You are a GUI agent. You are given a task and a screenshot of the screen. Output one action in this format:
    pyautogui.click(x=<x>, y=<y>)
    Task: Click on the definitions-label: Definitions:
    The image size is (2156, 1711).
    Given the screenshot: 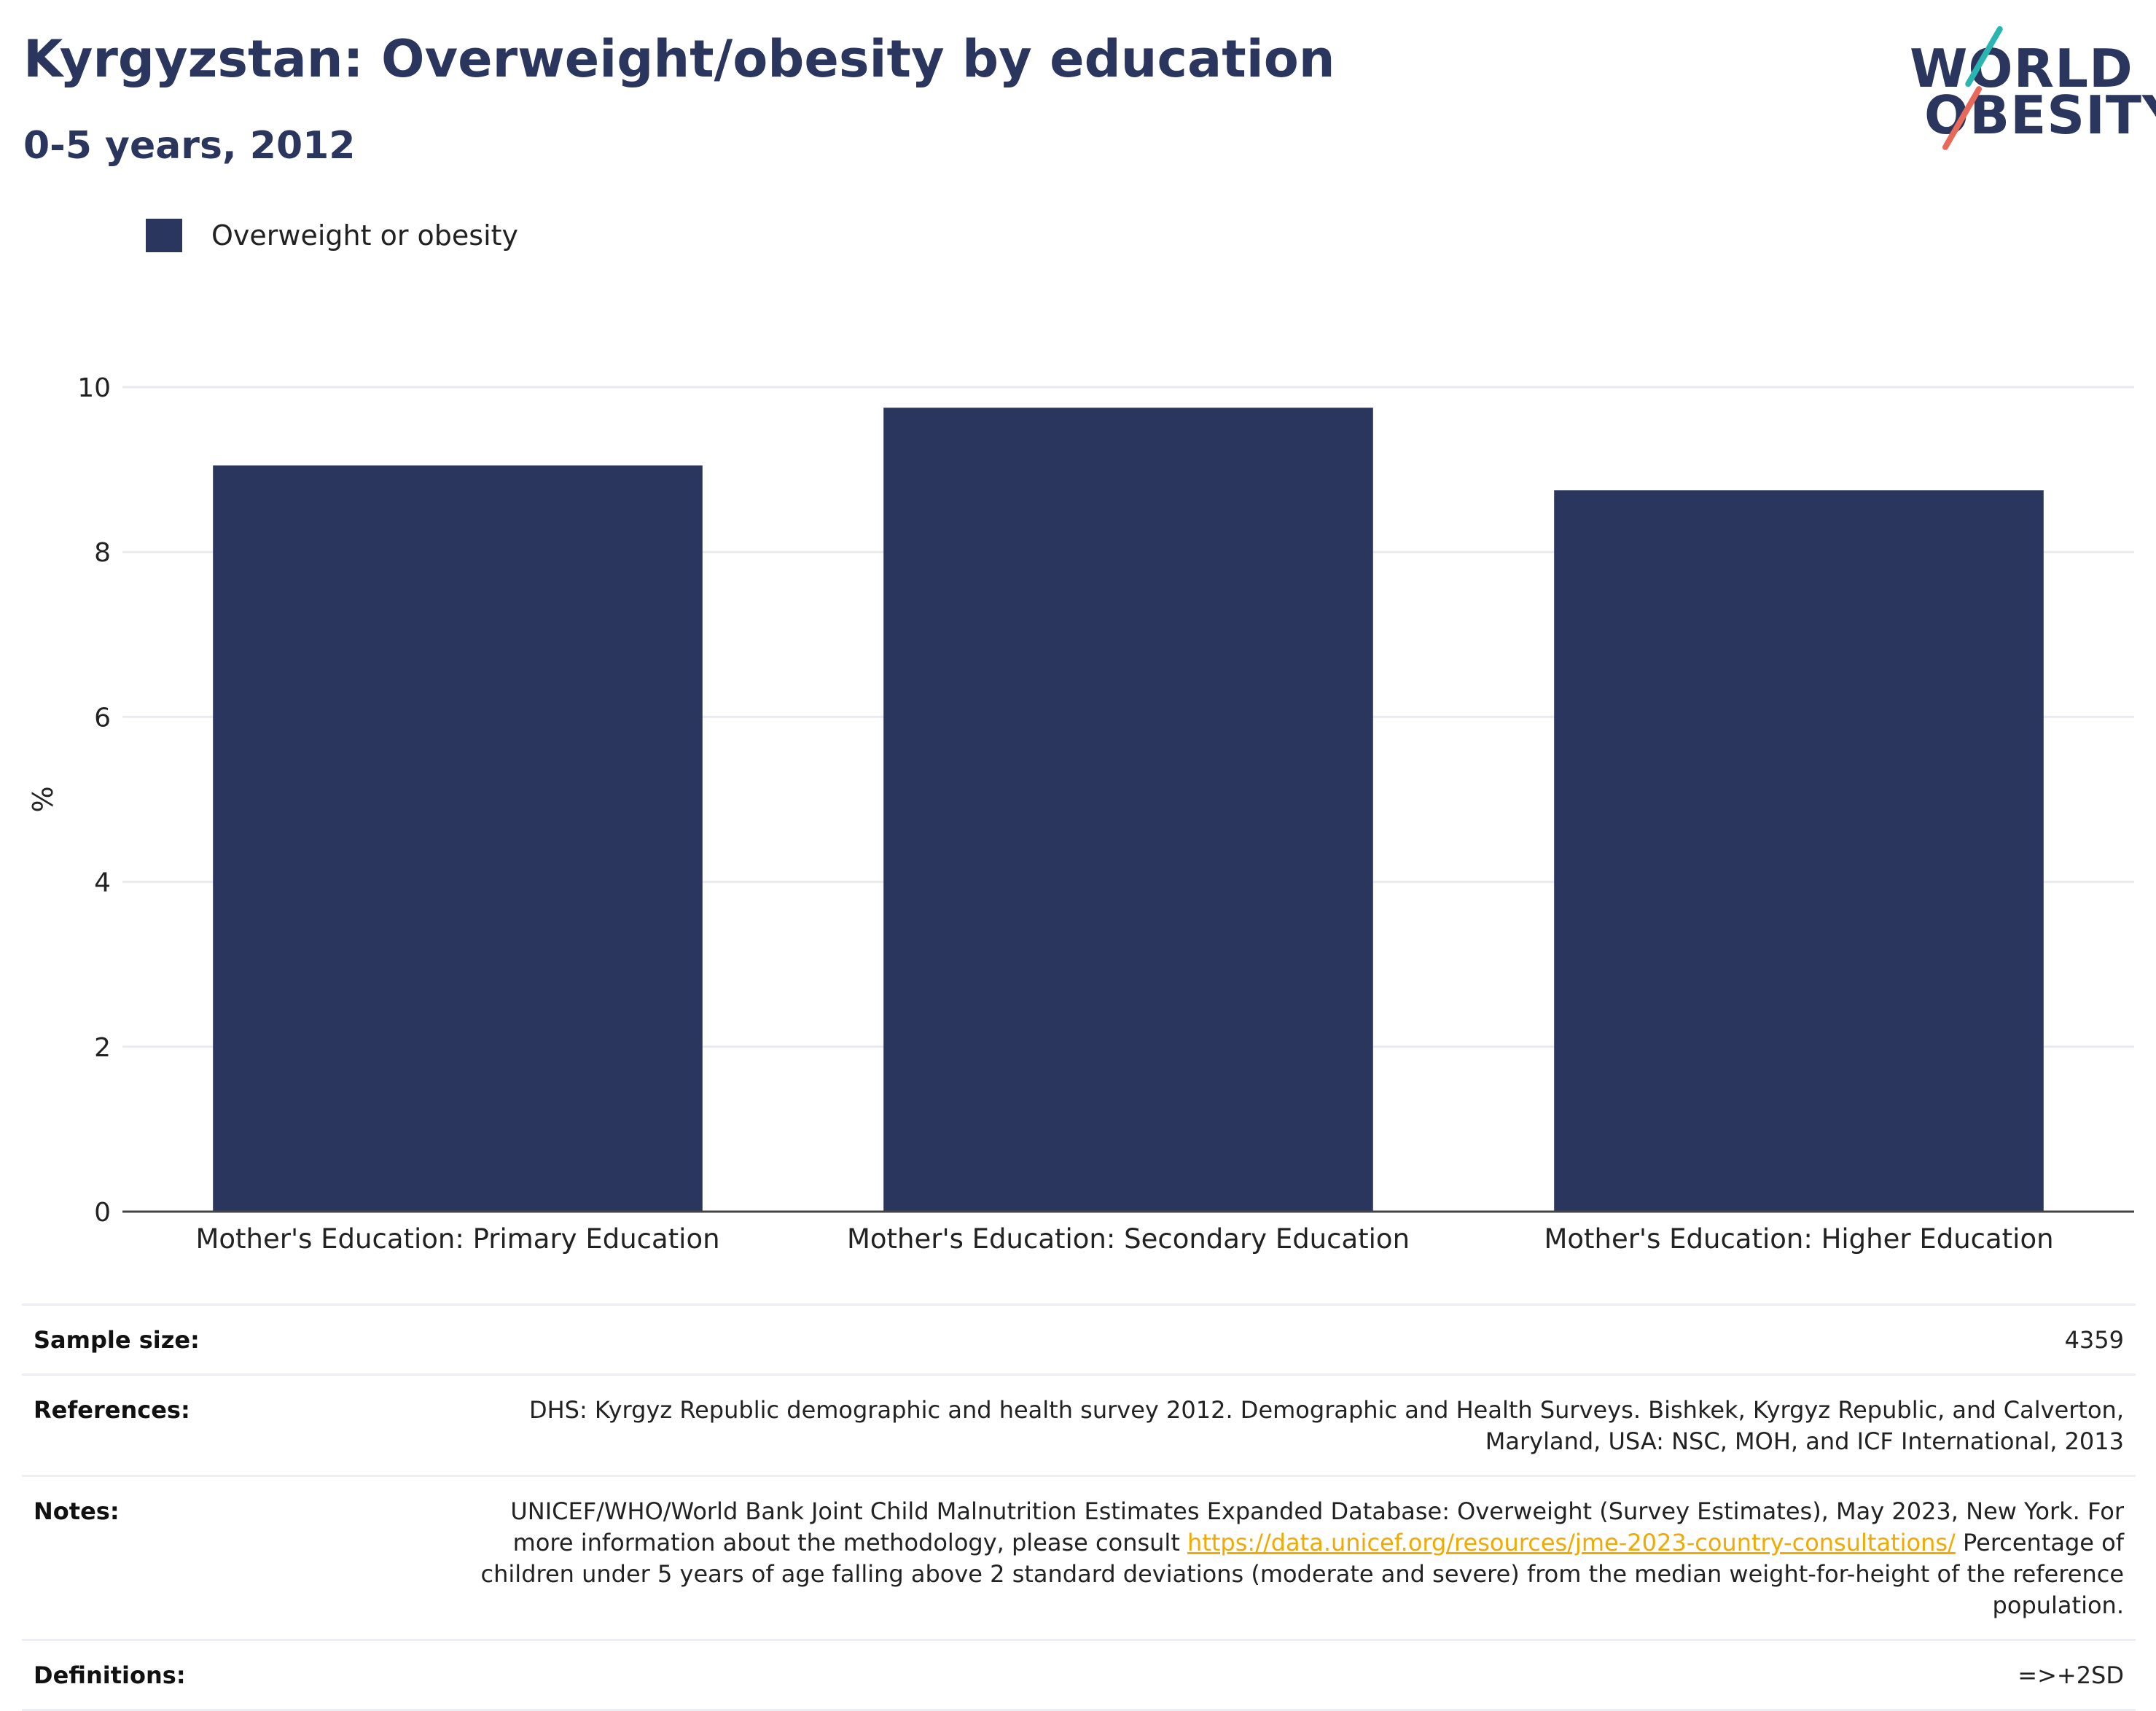 What is the action you would take?
    pyautogui.click(x=110, y=1675)
    